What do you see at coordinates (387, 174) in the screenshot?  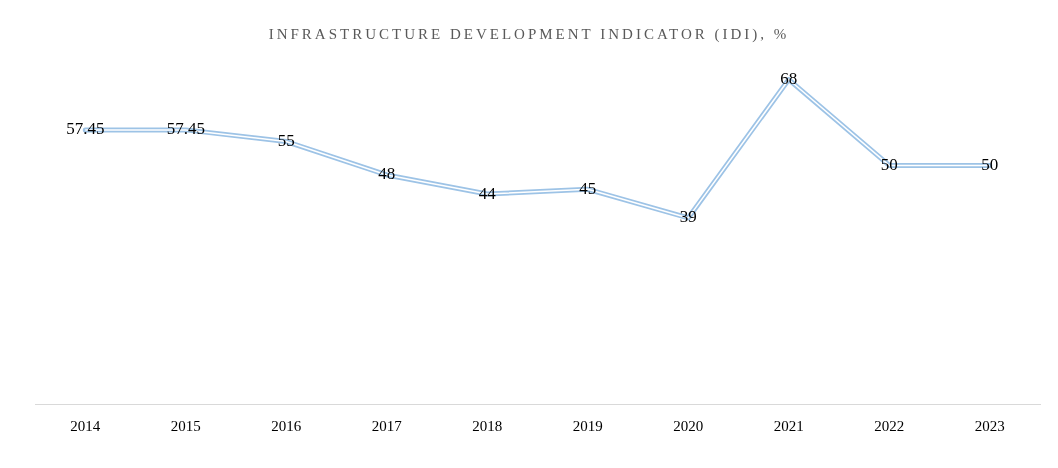 I see `data-label: 48` at bounding box center [387, 174].